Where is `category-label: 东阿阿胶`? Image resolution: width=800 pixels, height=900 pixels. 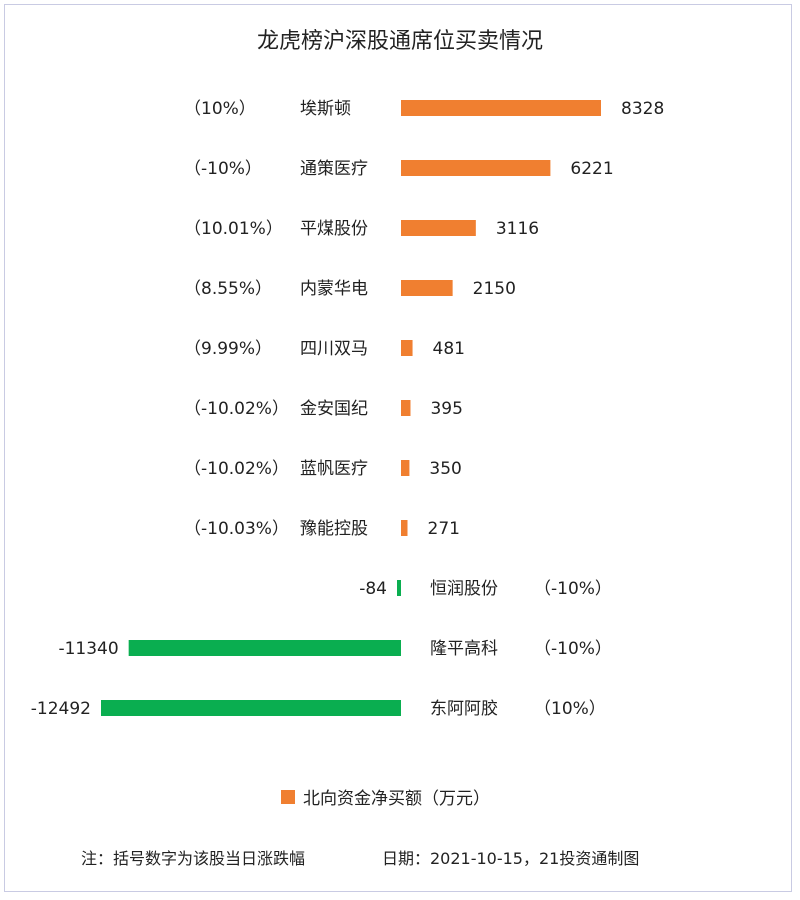
category-label: 东阿阿胶 is located at coordinates (464, 709).